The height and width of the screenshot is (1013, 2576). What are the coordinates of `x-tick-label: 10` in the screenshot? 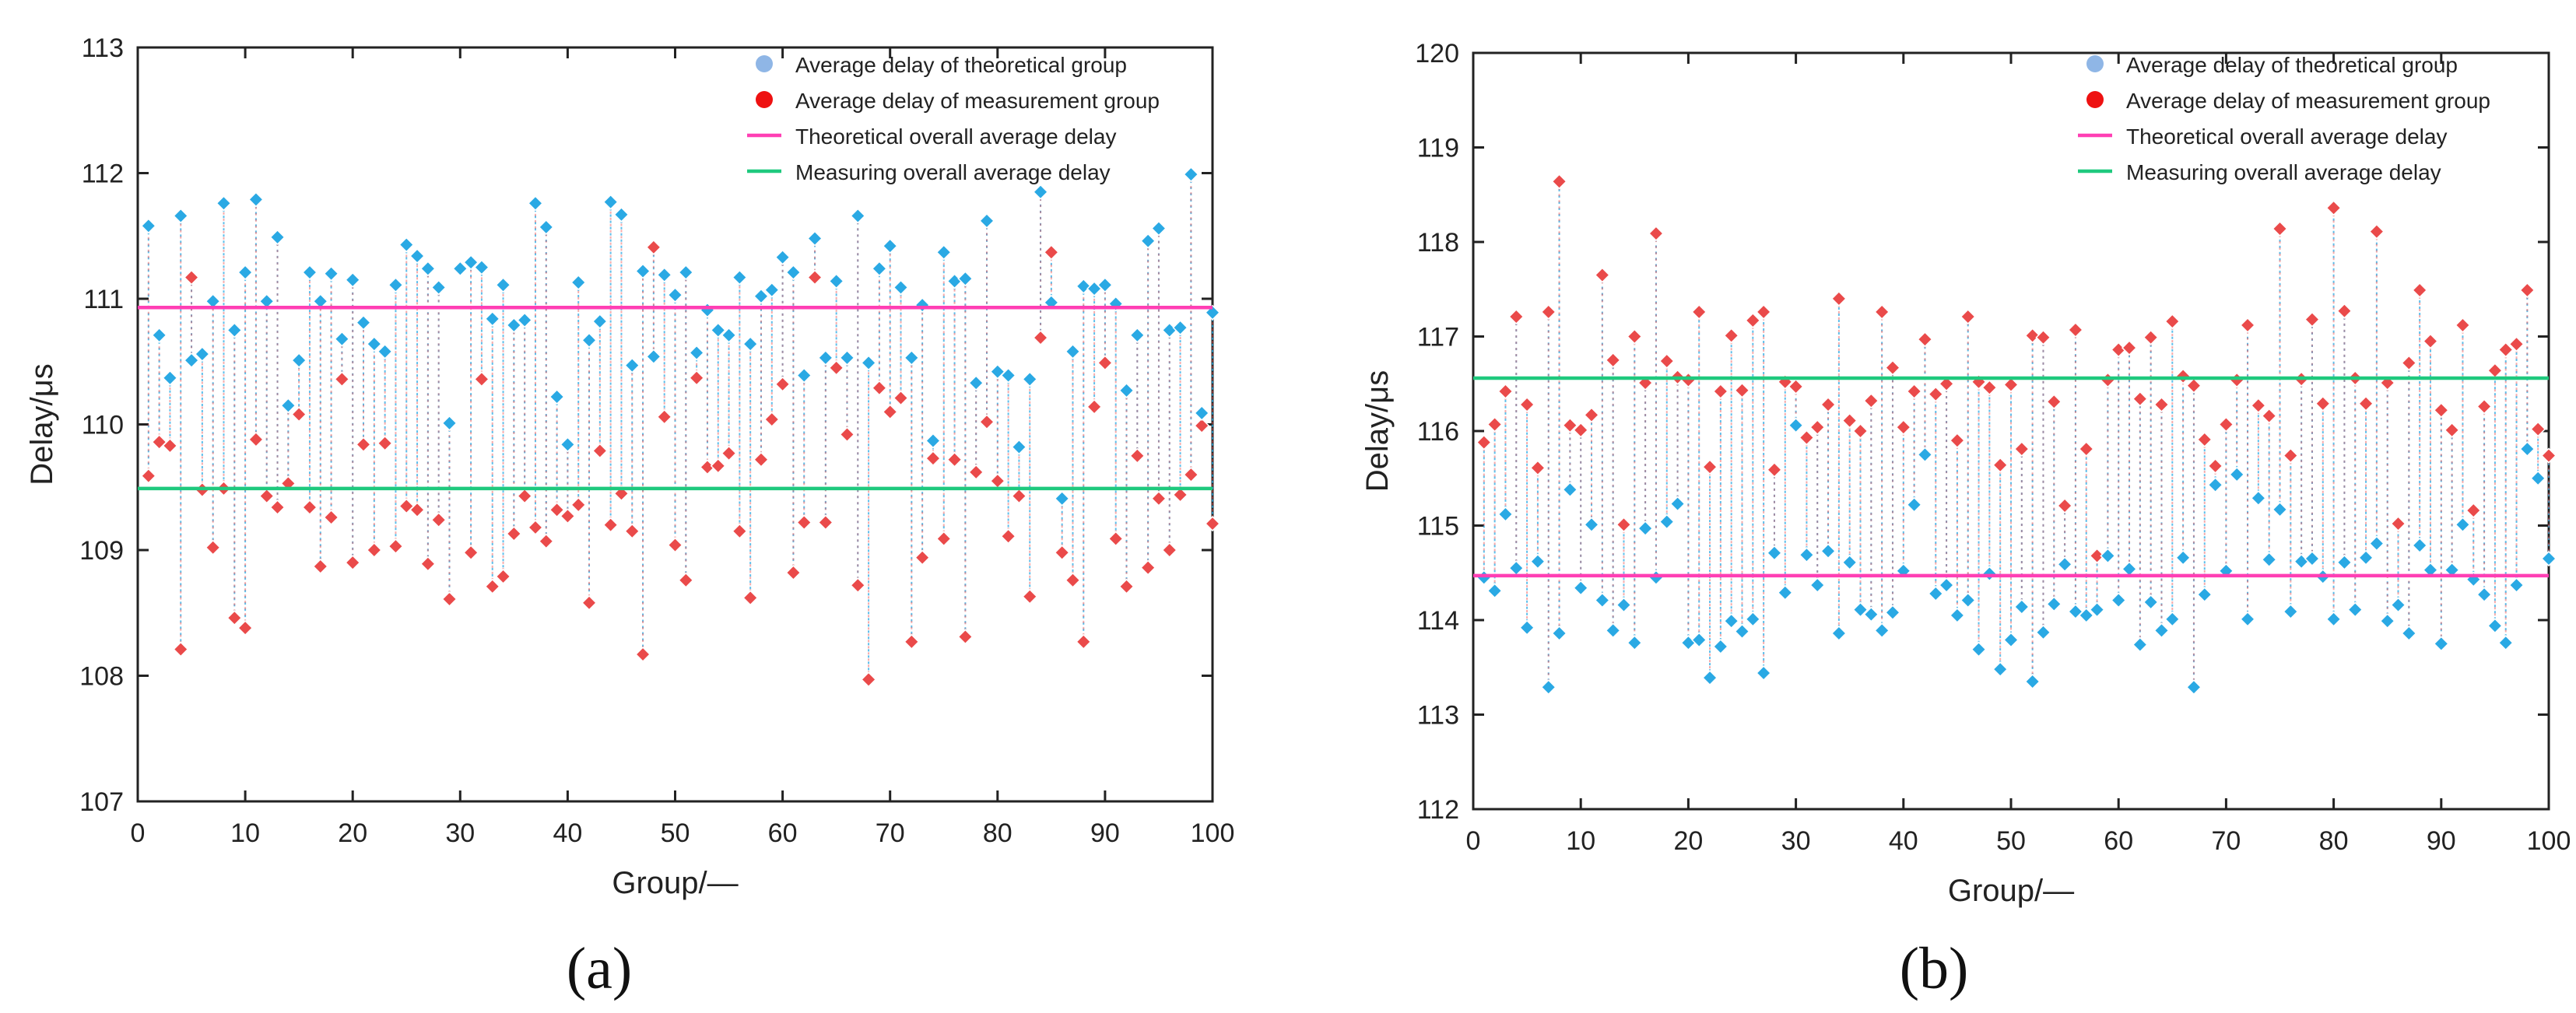 It's located at (245, 833).